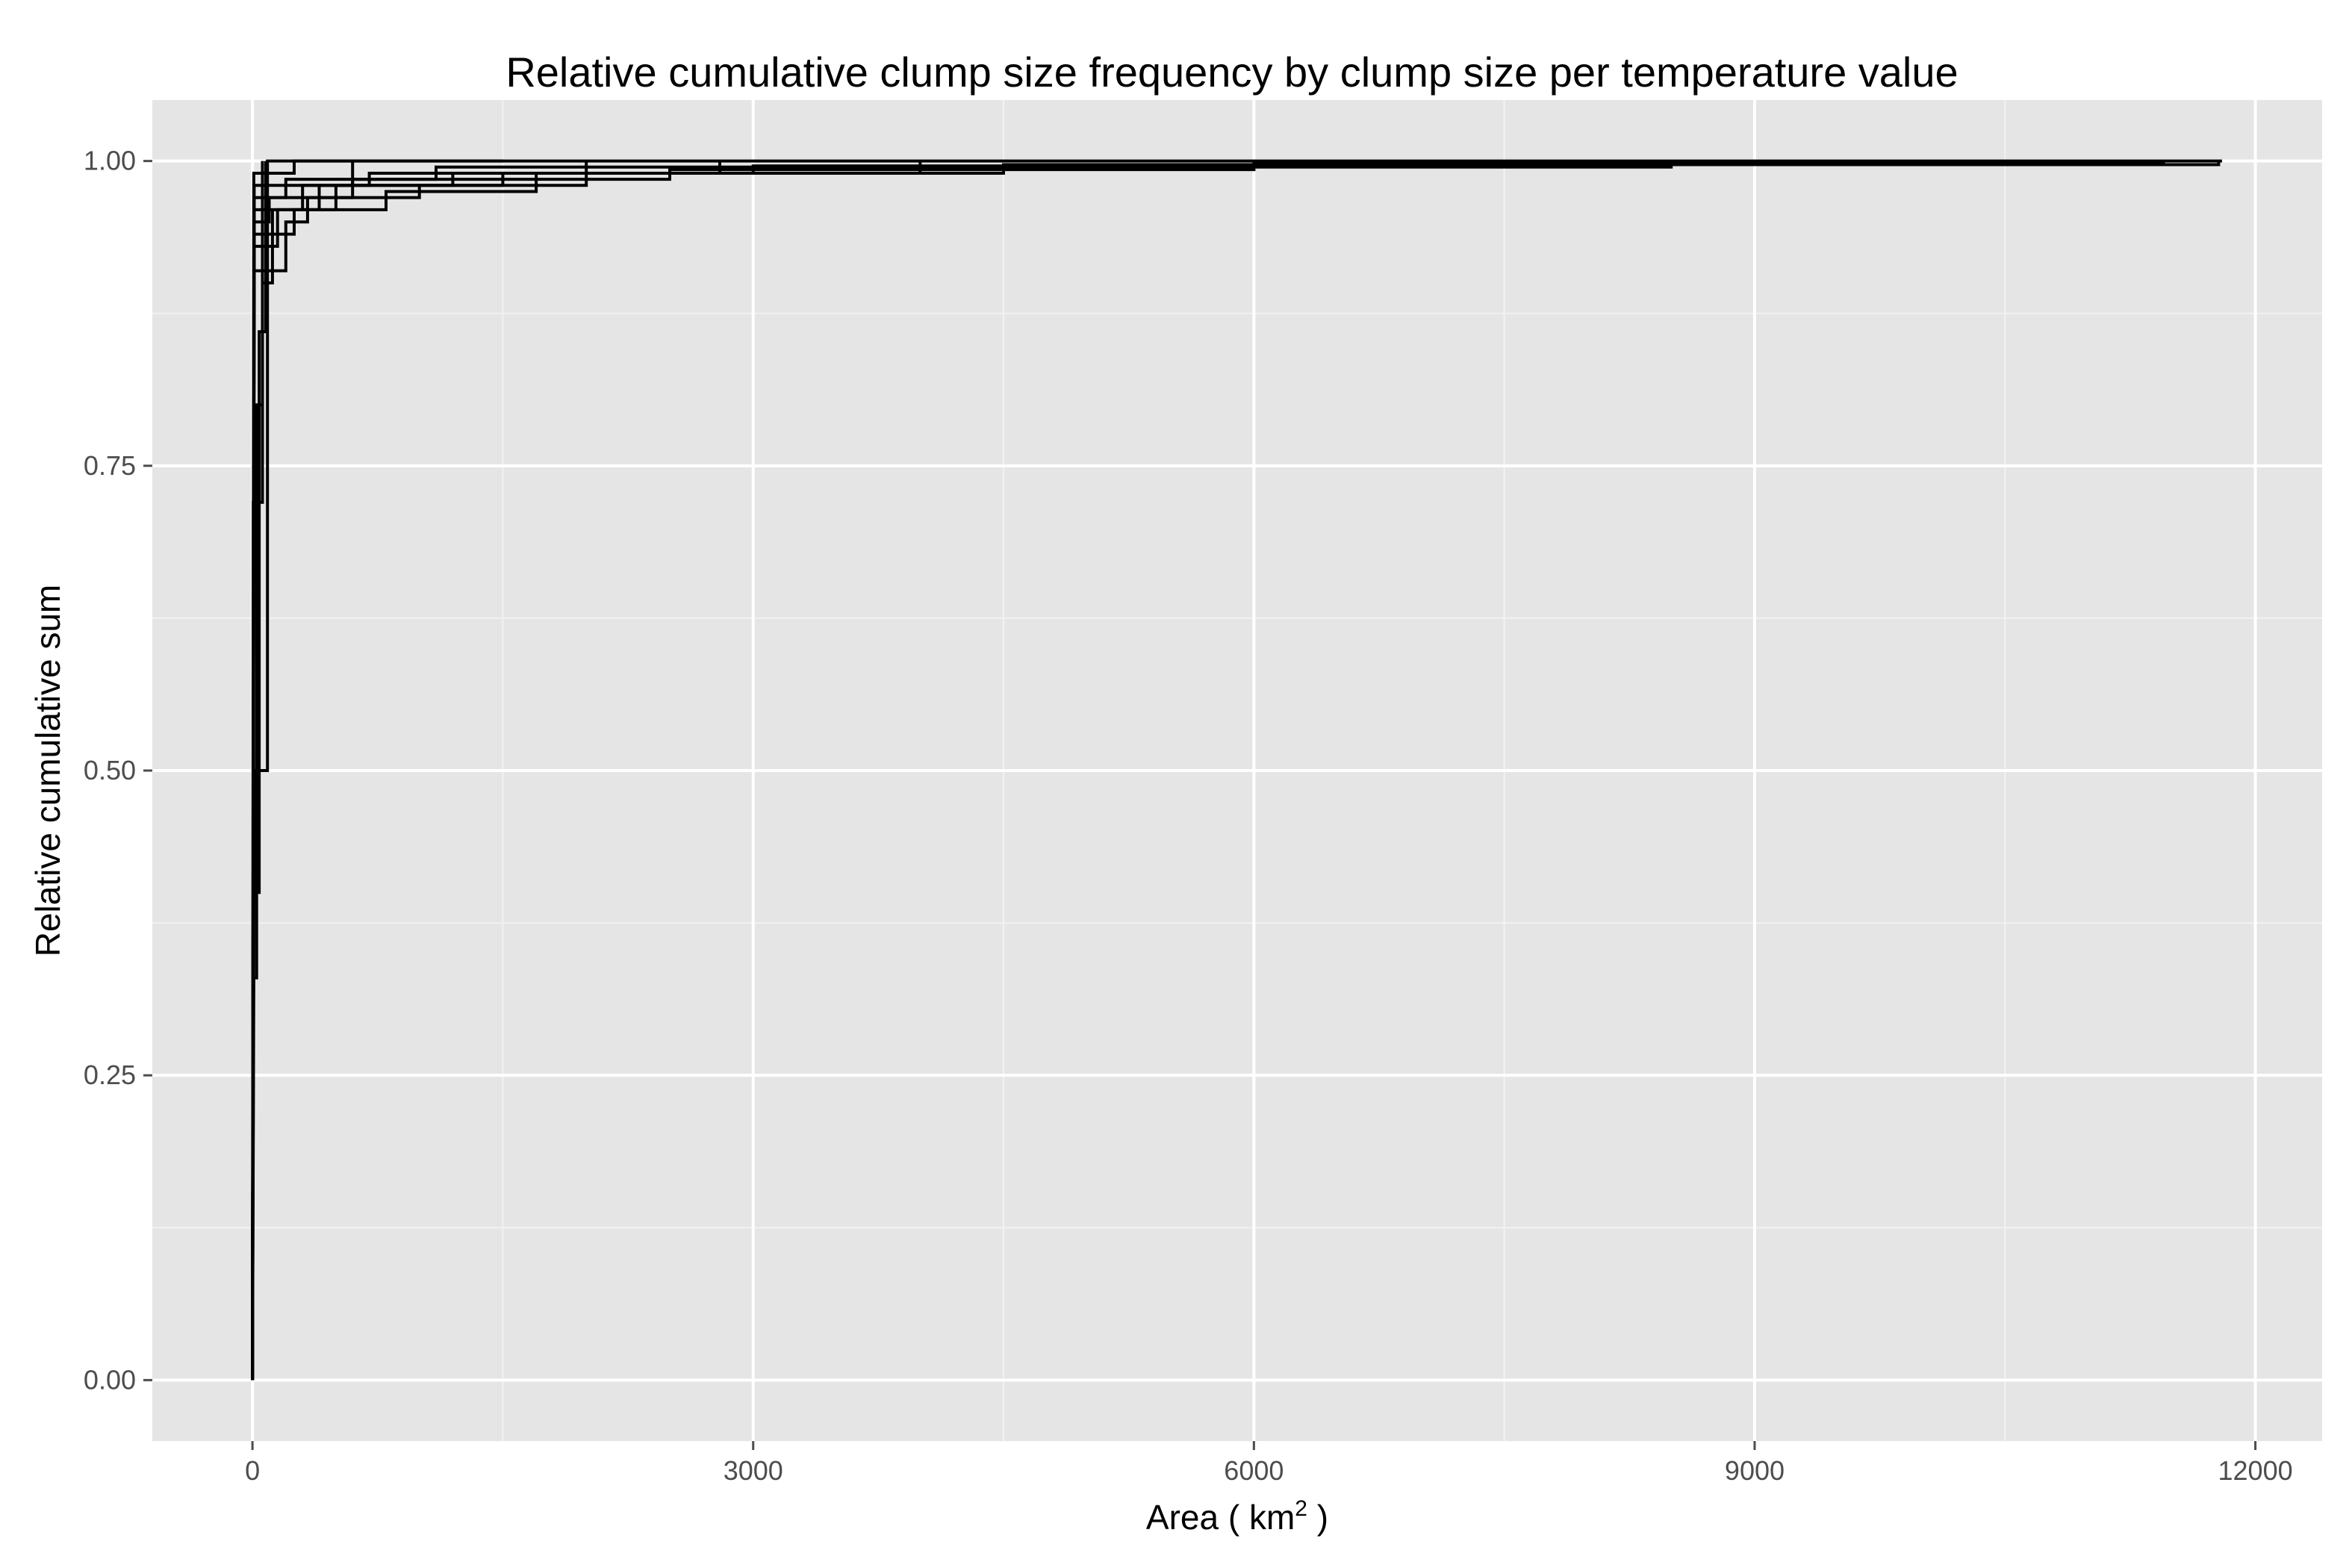  What do you see at coordinates (252, 1470) in the screenshot?
I see `x-tick-label: 0` at bounding box center [252, 1470].